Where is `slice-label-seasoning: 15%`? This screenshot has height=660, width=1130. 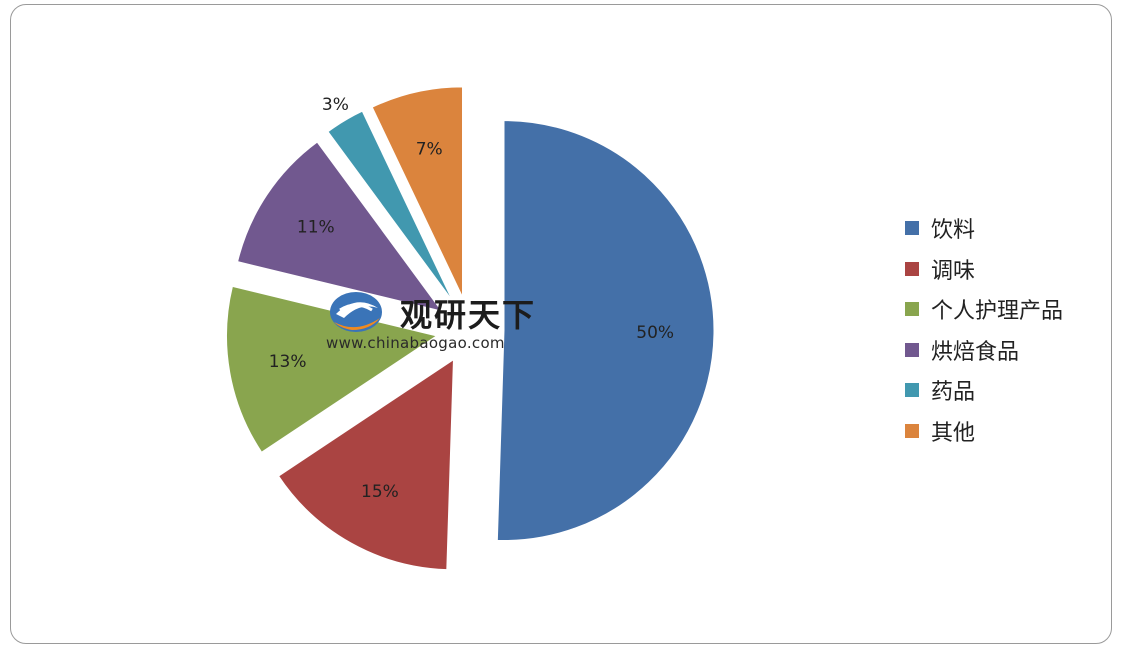
slice-label-seasoning: 15% is located at coordinates (380, 492).